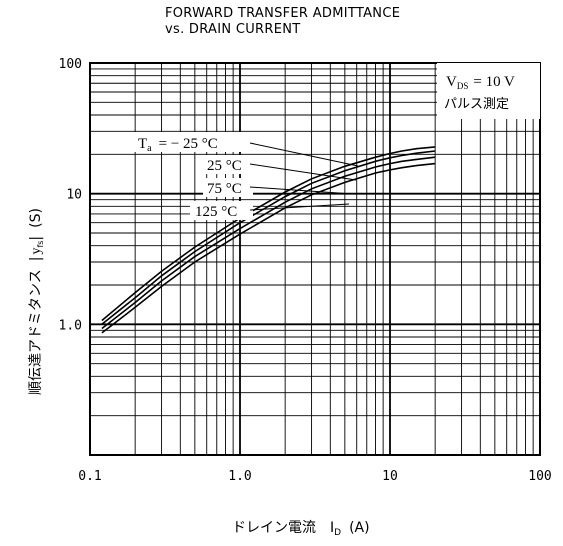 This screenshot has height=546, width=563. Describe the element at coordinates (89, 476) in the screenshot. I see `x-tick-label: 0.1` at that location.